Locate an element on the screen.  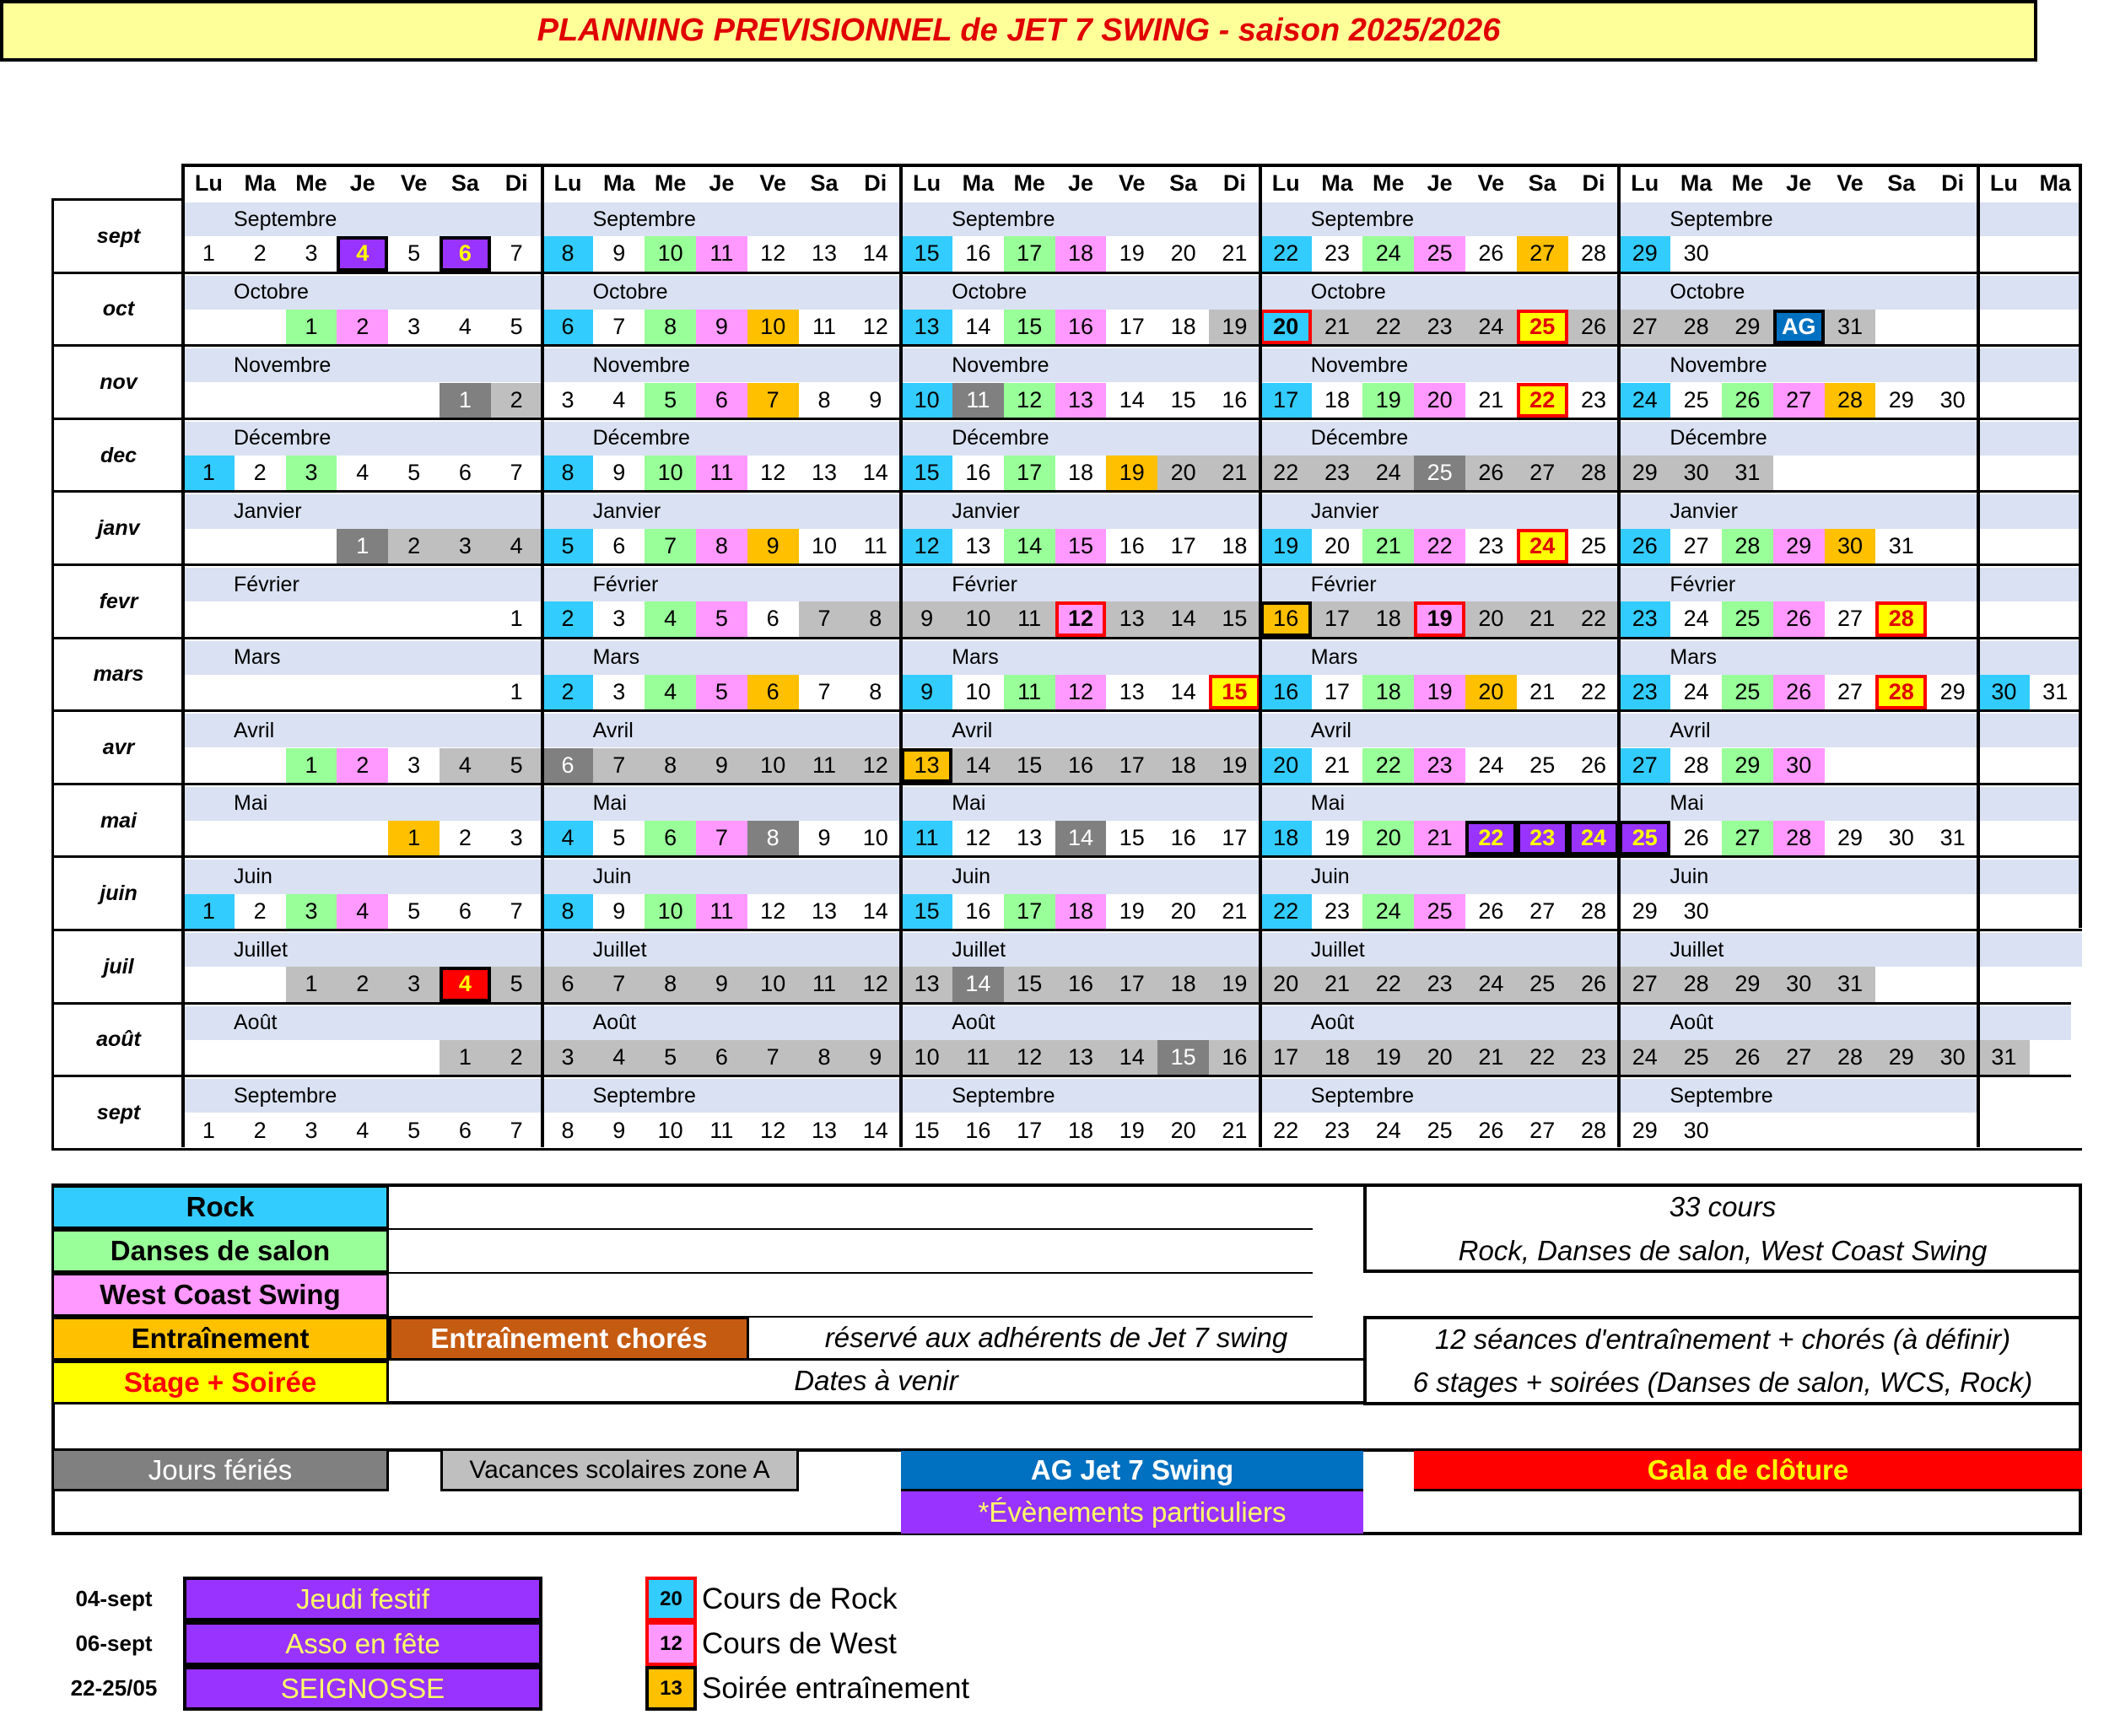
day-cell: 3 is located at coordinates (414, 765).